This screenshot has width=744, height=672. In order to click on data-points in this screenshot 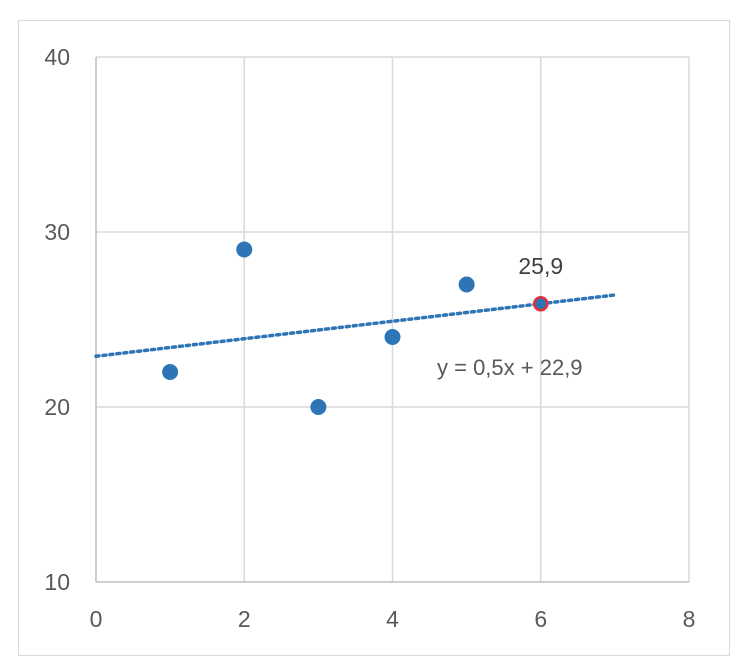, I will do `click(355, 328)`.